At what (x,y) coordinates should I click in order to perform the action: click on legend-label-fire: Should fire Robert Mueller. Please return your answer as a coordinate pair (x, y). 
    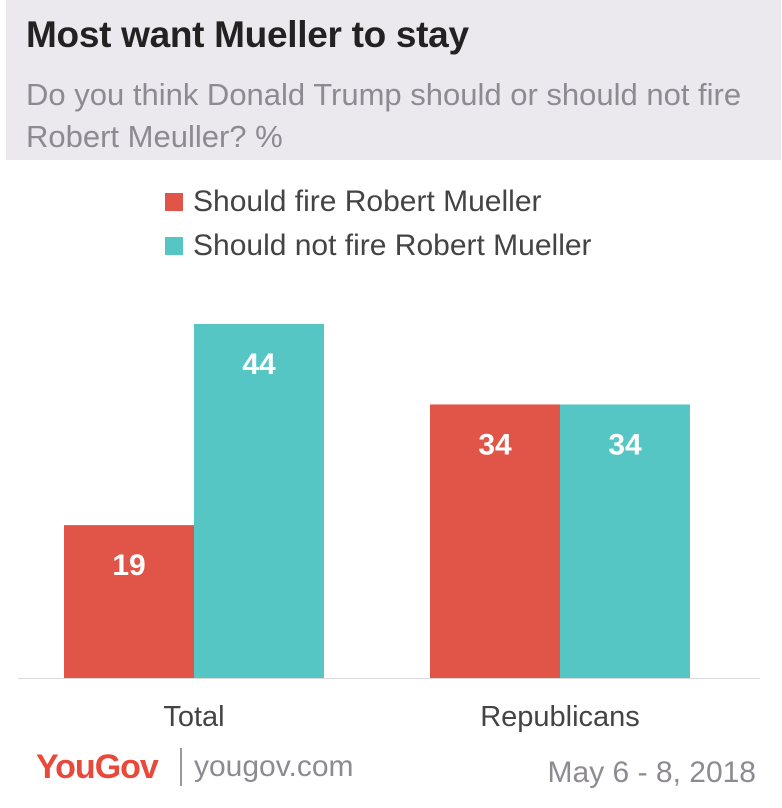
    Looking at the image, I should click on (367, 201).